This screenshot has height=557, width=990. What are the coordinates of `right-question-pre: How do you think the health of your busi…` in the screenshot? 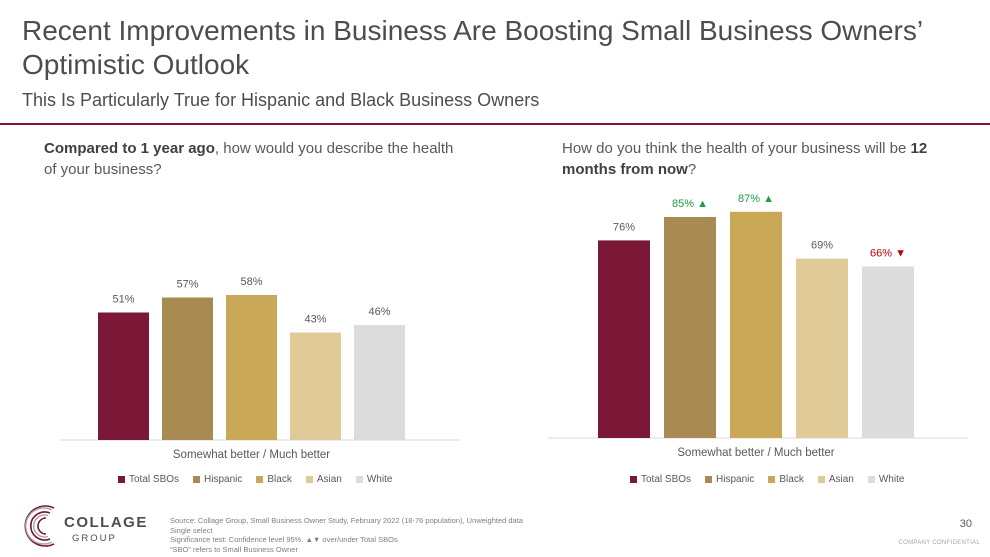 It's located at (736, 148).